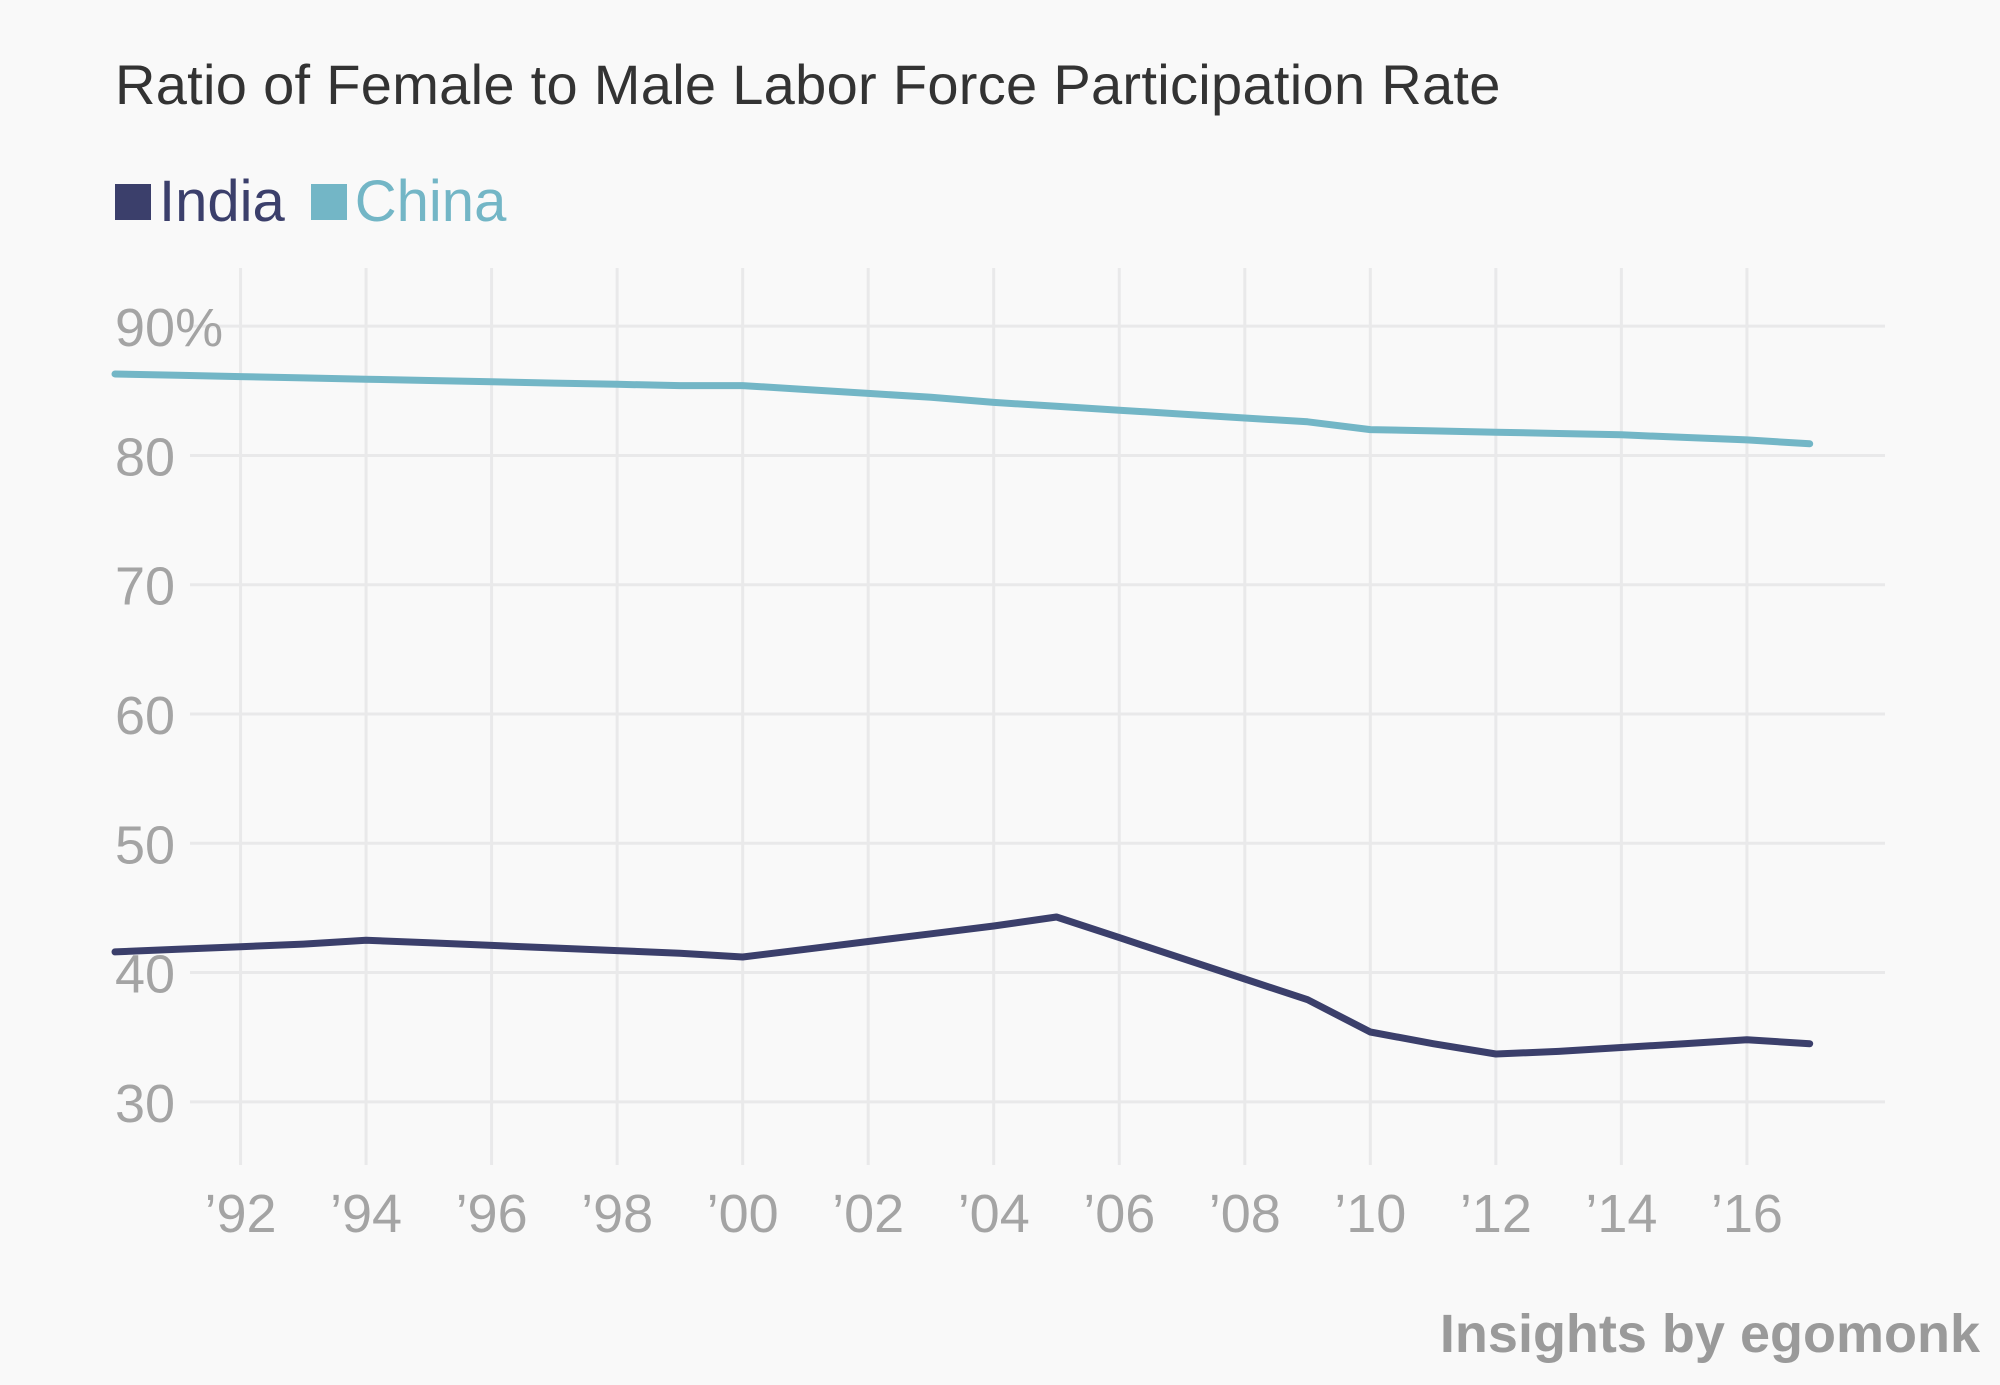 This screenshot has height=1385, width=2000. Describe the element at coordinates (1245, 1214) in the screenshot. I see `x-tick-label: ’08` at that location.